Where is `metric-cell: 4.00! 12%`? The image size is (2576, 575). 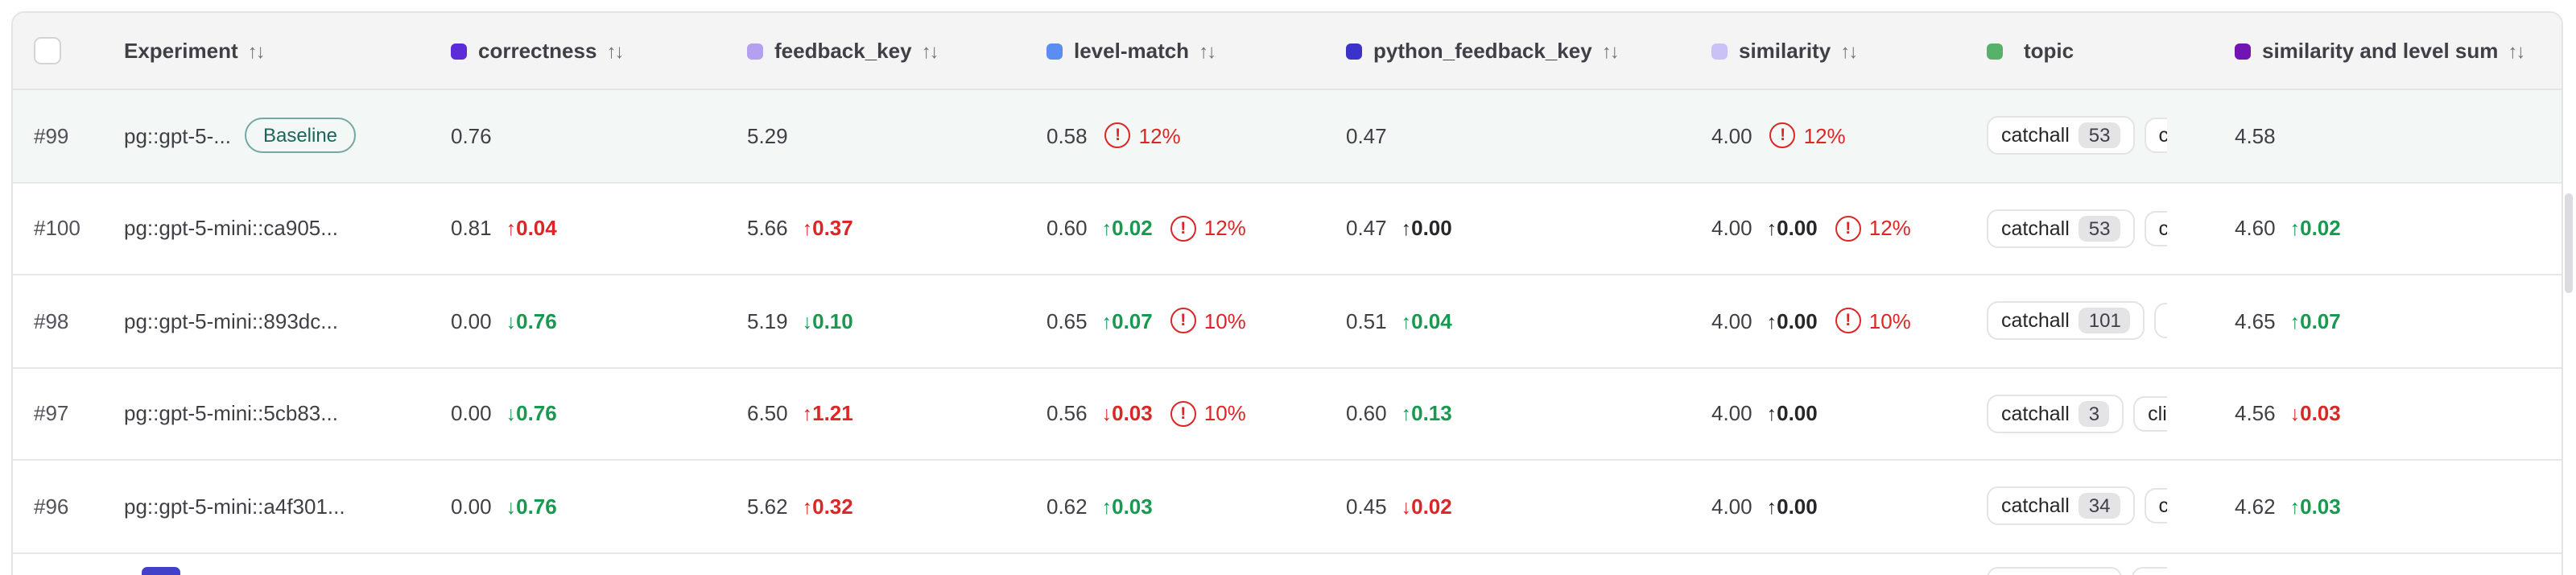 metric-cell: 4.00! 12% is located at coordinates (1836, 136).